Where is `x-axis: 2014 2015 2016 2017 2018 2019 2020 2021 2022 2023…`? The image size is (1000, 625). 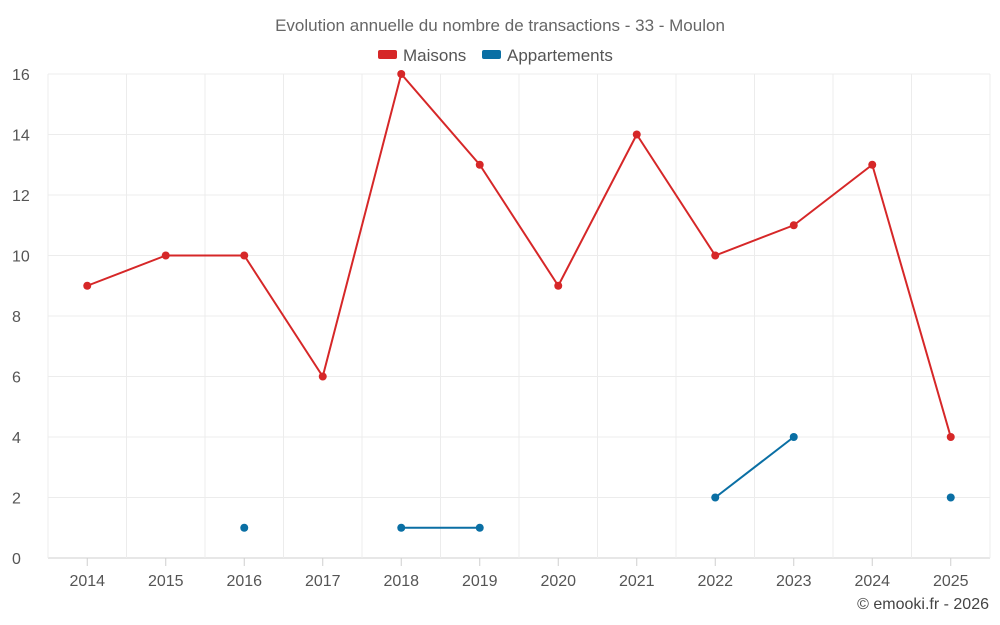
x-axis: 2014 2015 2016 2017 2018 2019 2020 2021 2022 2023… is located at coordinates (519, 574).